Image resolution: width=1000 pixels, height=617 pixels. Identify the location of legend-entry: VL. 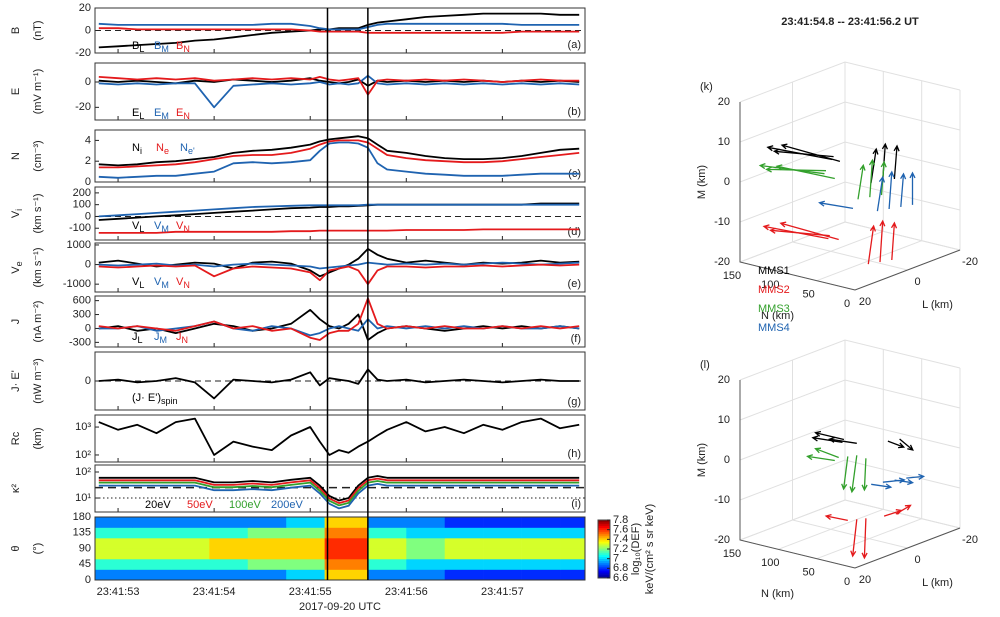
(138, 283).